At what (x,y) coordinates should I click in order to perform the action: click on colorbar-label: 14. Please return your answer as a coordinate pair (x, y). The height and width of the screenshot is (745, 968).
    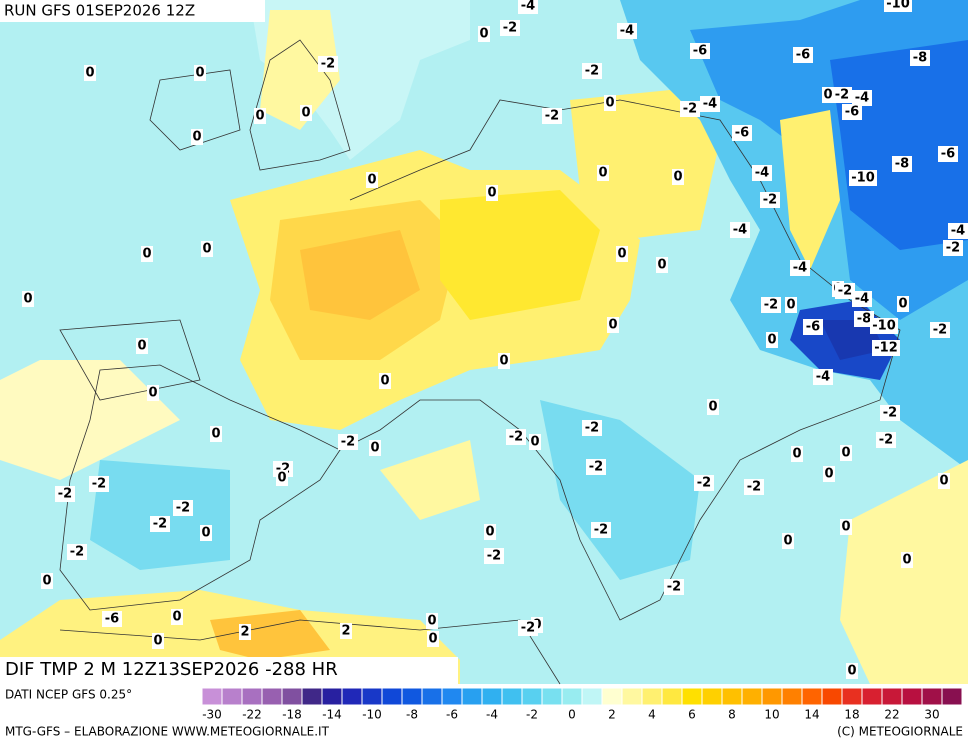
    Looking at the image, I should click on (811, 715).